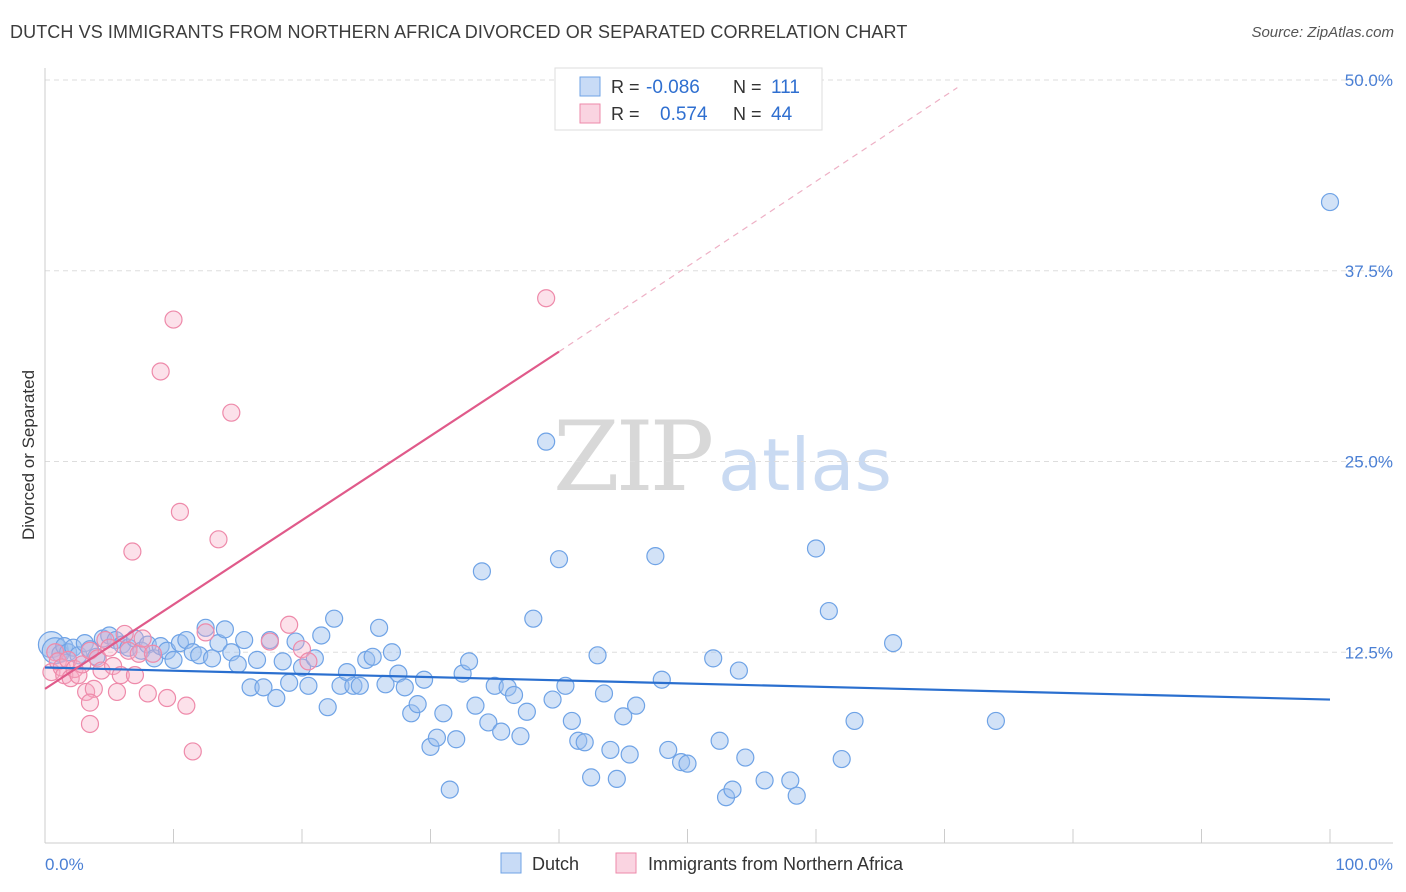 The height and width of the screenshot is (892, 1406). What do you see at coordinates (590, 113) in the screenshot?
I see `legend-africa-swatch` at bounding box center [590, 113].